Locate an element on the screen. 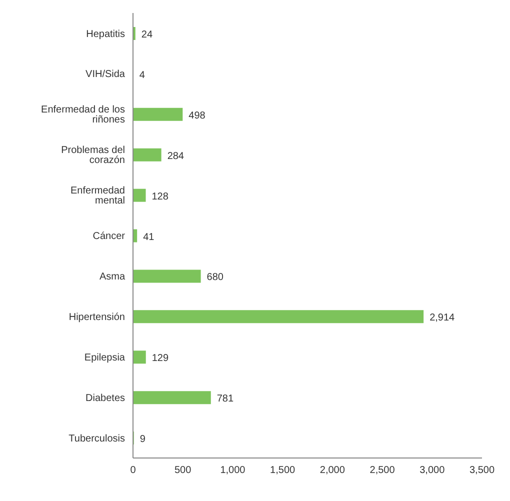  data-label: 9 is located at coordinates (143, 440).